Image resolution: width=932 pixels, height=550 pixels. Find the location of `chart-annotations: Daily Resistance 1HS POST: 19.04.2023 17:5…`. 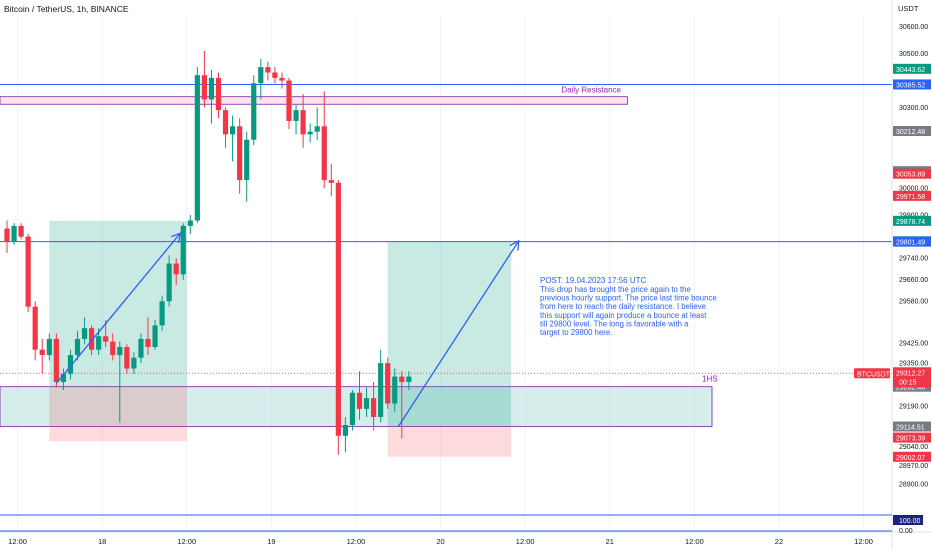

chart-annotations: Daily Resistance 1HS POST: 19.04.2023 17:5… is located at coordinates (629, 235).